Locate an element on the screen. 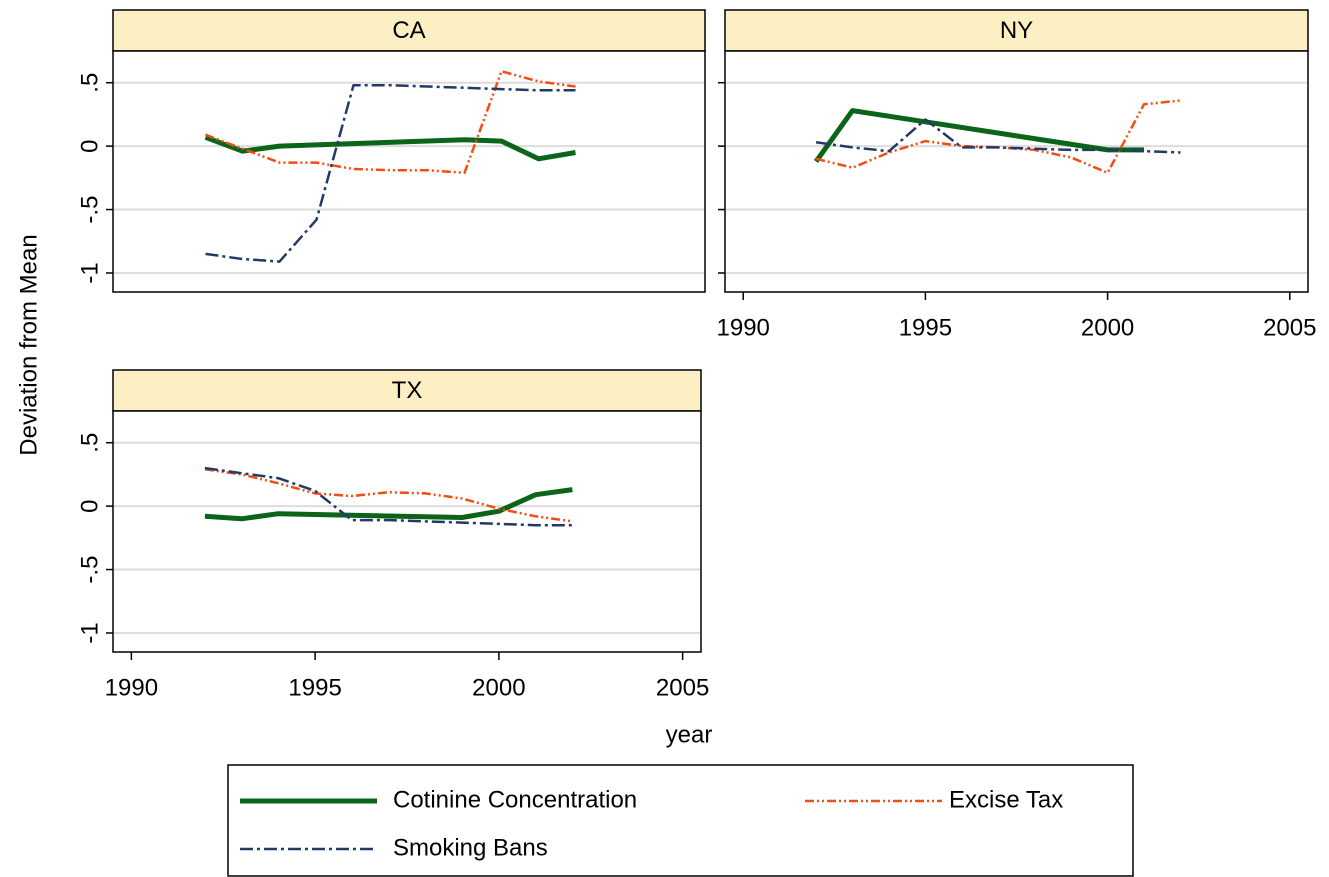  legend-label: Smoking Bans is located at coordinates (470, 847).